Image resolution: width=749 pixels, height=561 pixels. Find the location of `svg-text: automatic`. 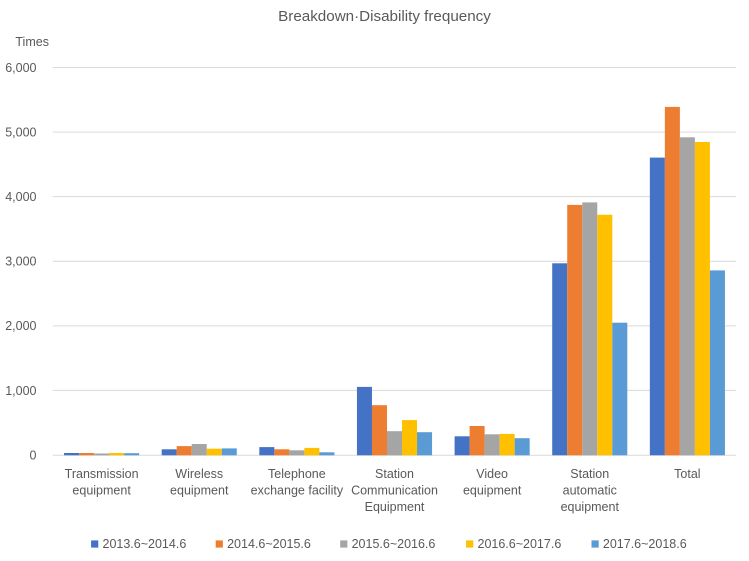

svg-text: automatic is located at coordinates (590, 490).